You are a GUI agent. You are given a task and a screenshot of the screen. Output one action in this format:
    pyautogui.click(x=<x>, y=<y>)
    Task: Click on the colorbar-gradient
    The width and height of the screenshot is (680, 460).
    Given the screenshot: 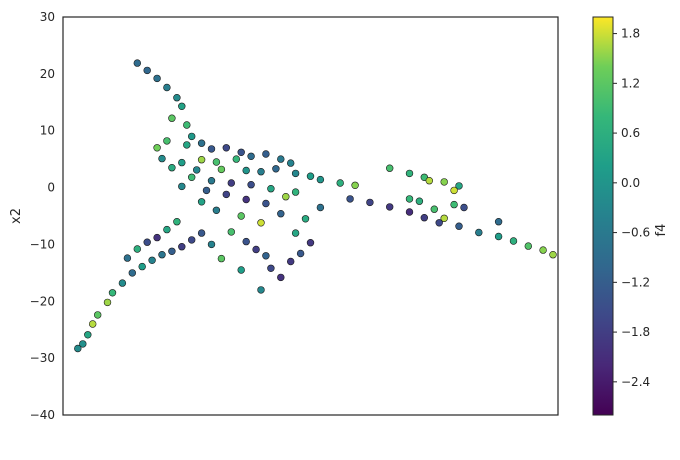 What is the action you would take?
    pyautogui.click(x=603, y=216)
    